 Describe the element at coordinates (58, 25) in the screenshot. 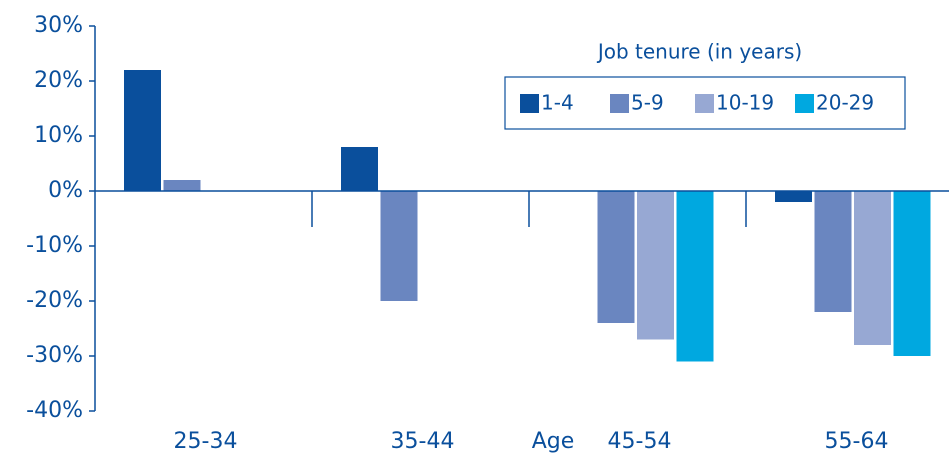

I see `y-tick-label: 30%` at that location.